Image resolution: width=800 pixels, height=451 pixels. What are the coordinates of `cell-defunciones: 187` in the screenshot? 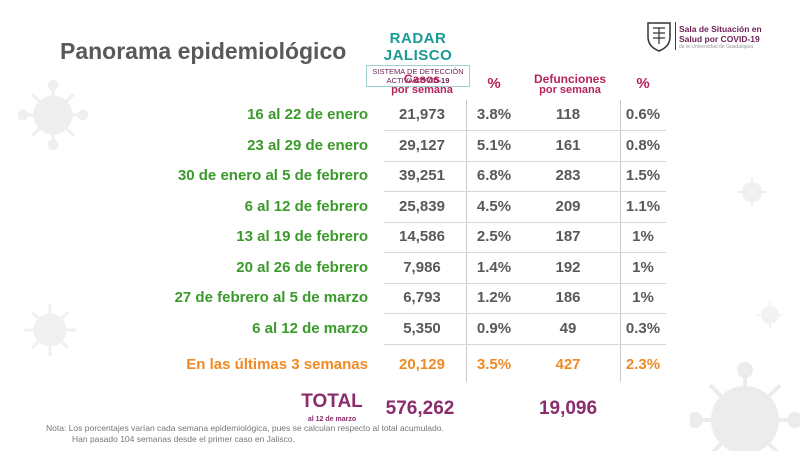 It's located at (568, 236).